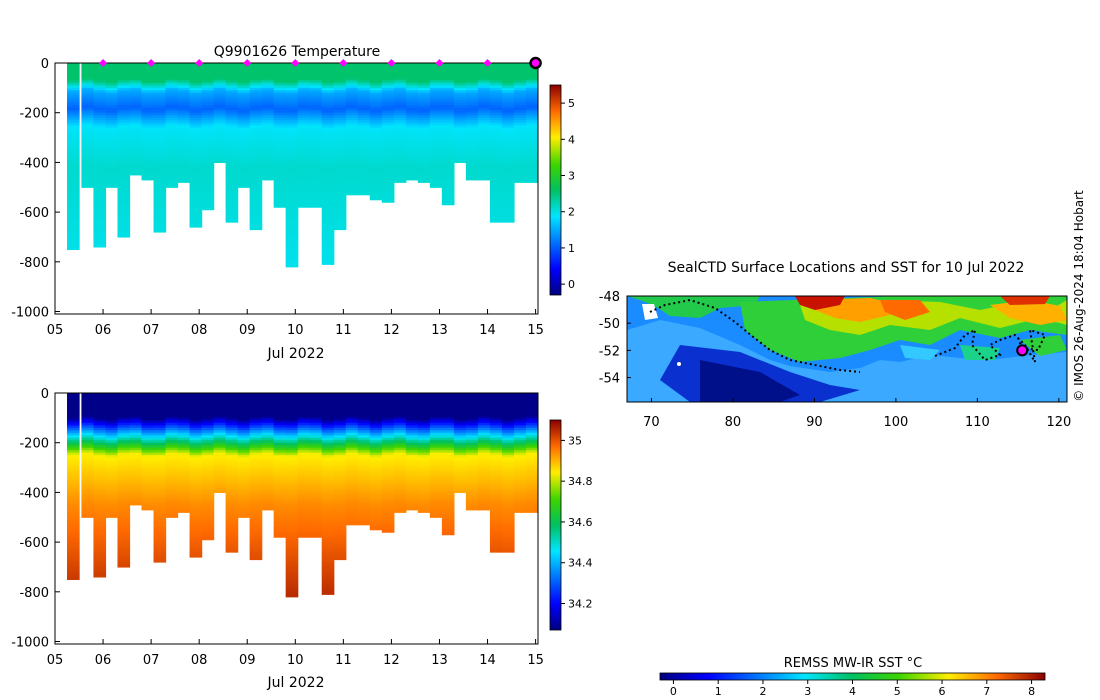  What do you see at coordinates (571, 103) in the screenshot?
I see `colorbar-tick-label: 5` at bounding box center [571, 103].